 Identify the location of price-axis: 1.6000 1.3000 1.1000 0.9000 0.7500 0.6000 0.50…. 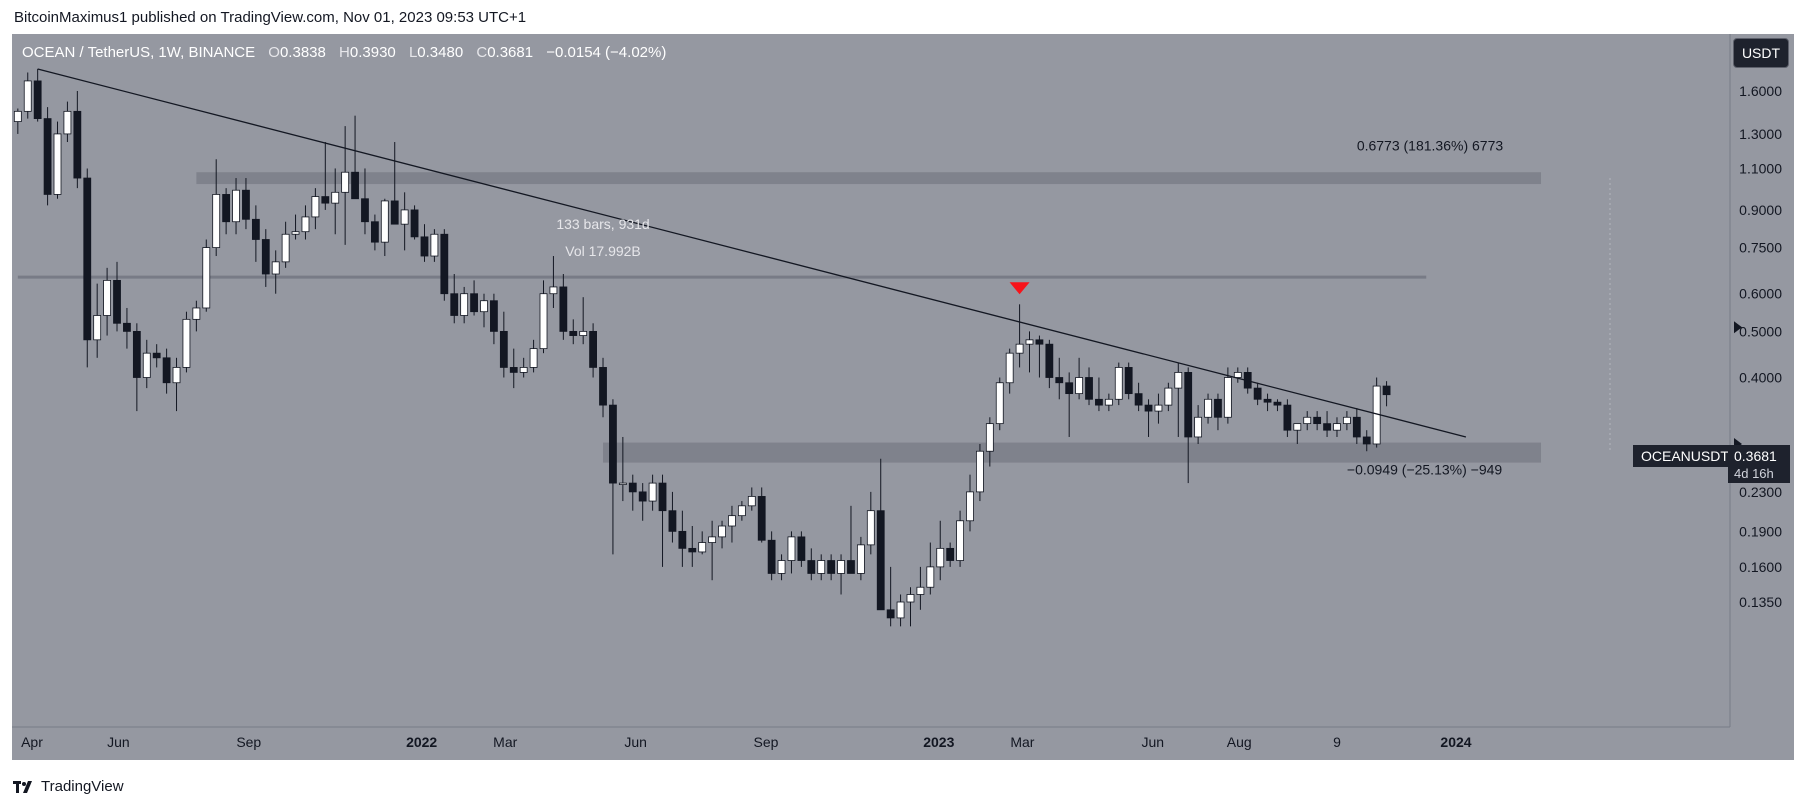
(1758, 346).